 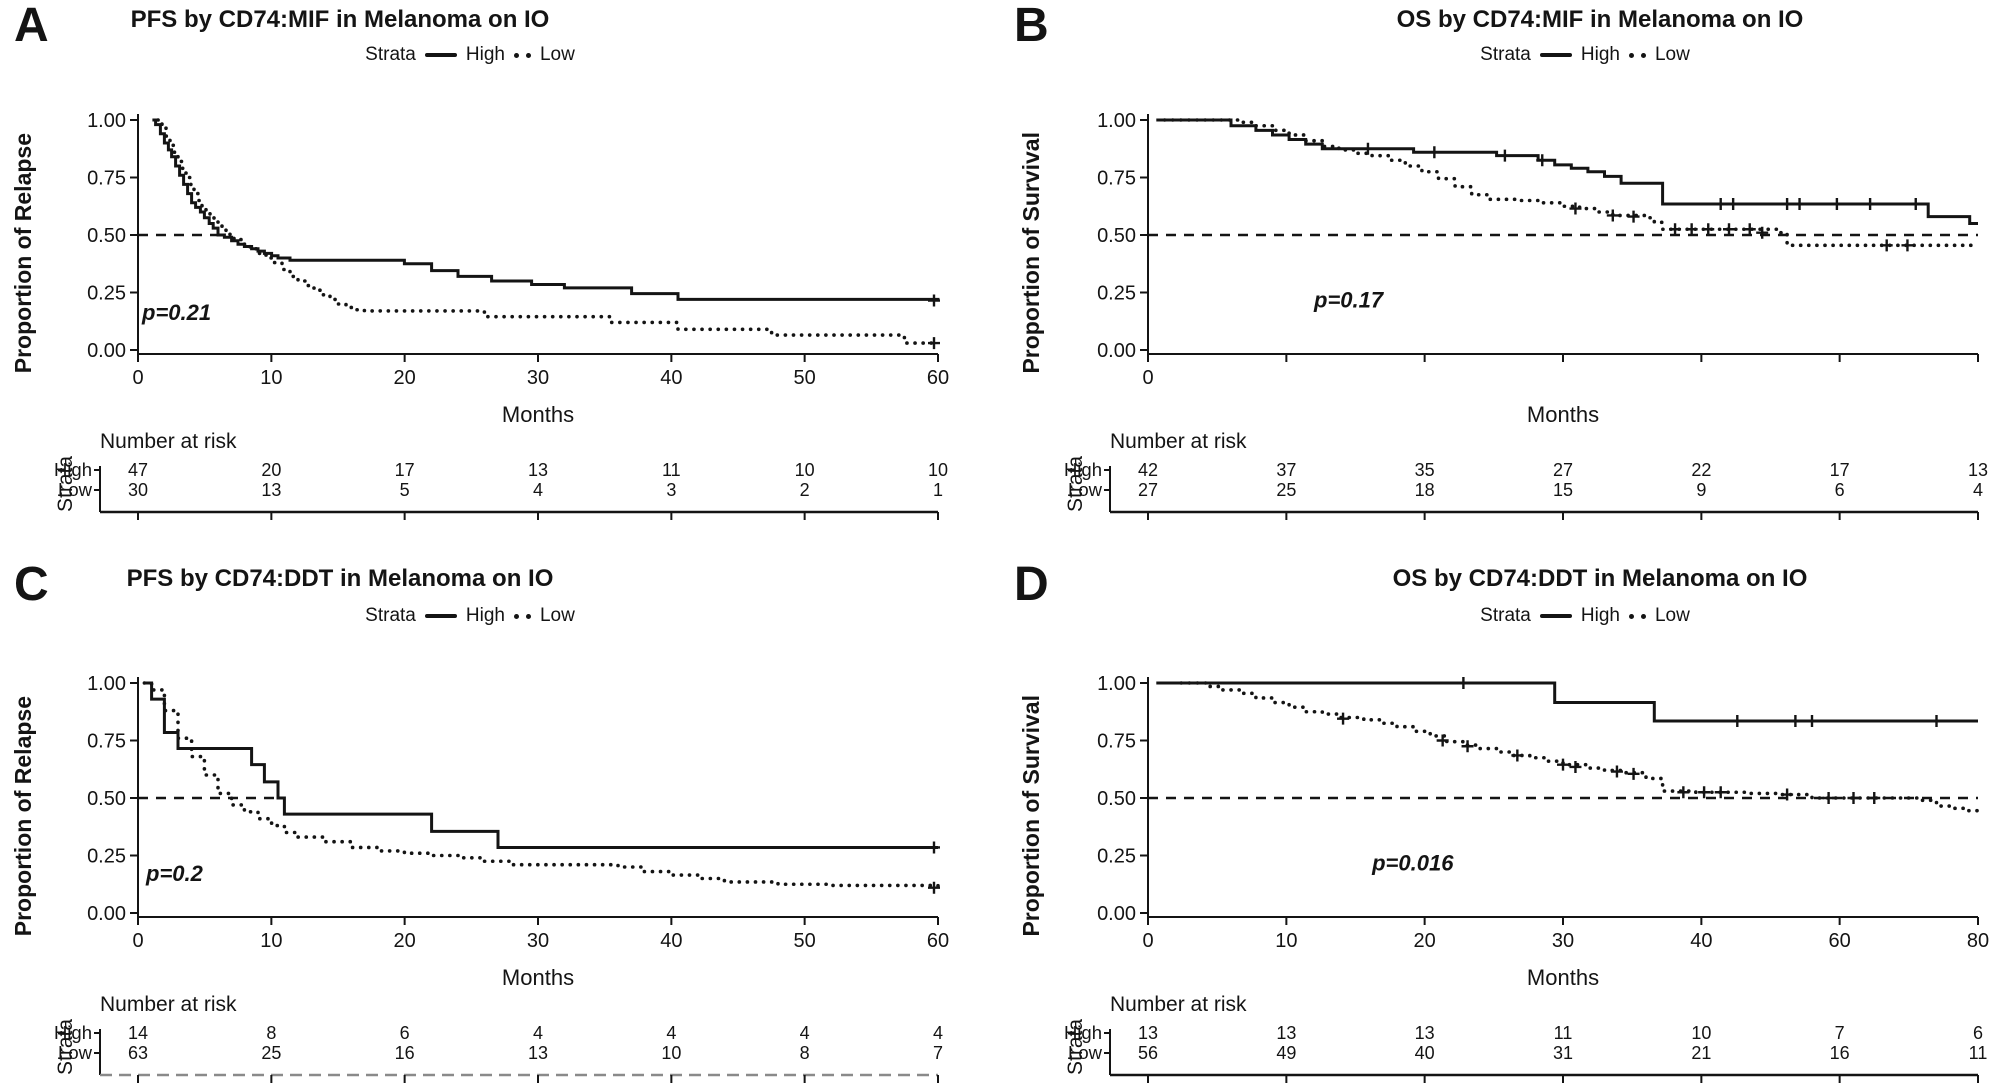 I want to click on risk-count: 56, so click(x=1148, y=1053).